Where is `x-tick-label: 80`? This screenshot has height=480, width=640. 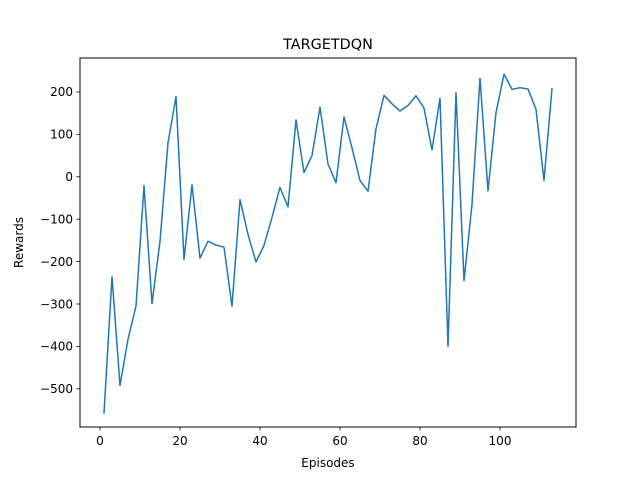
x-tick-label: 80 is located at coordinates (419, 441).